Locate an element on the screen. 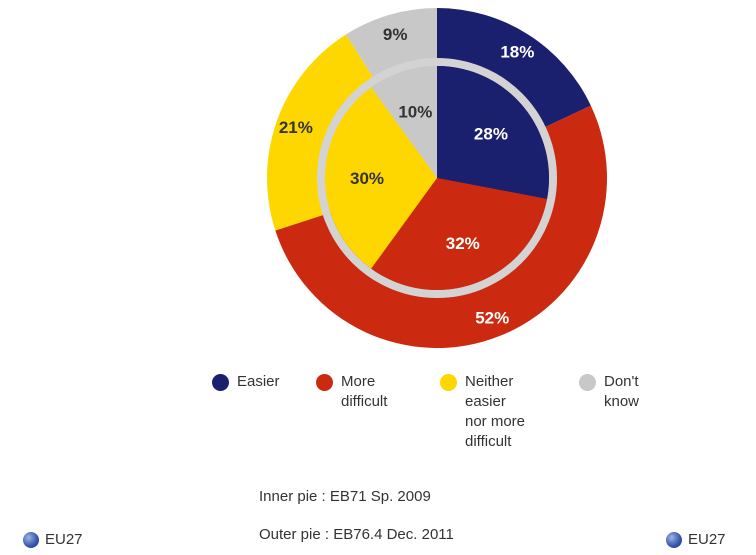  outer-value-label-don-t-know: 9% is located at coordinates (395, 34).